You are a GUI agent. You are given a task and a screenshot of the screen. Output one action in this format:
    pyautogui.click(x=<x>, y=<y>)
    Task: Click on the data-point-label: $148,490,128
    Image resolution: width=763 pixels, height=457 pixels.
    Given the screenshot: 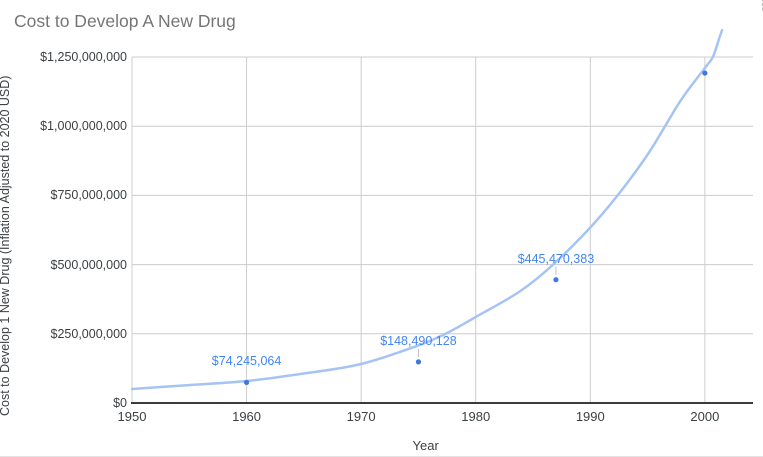 What is the action you would take?
    pyautogui.click(x=418, y=340)
    